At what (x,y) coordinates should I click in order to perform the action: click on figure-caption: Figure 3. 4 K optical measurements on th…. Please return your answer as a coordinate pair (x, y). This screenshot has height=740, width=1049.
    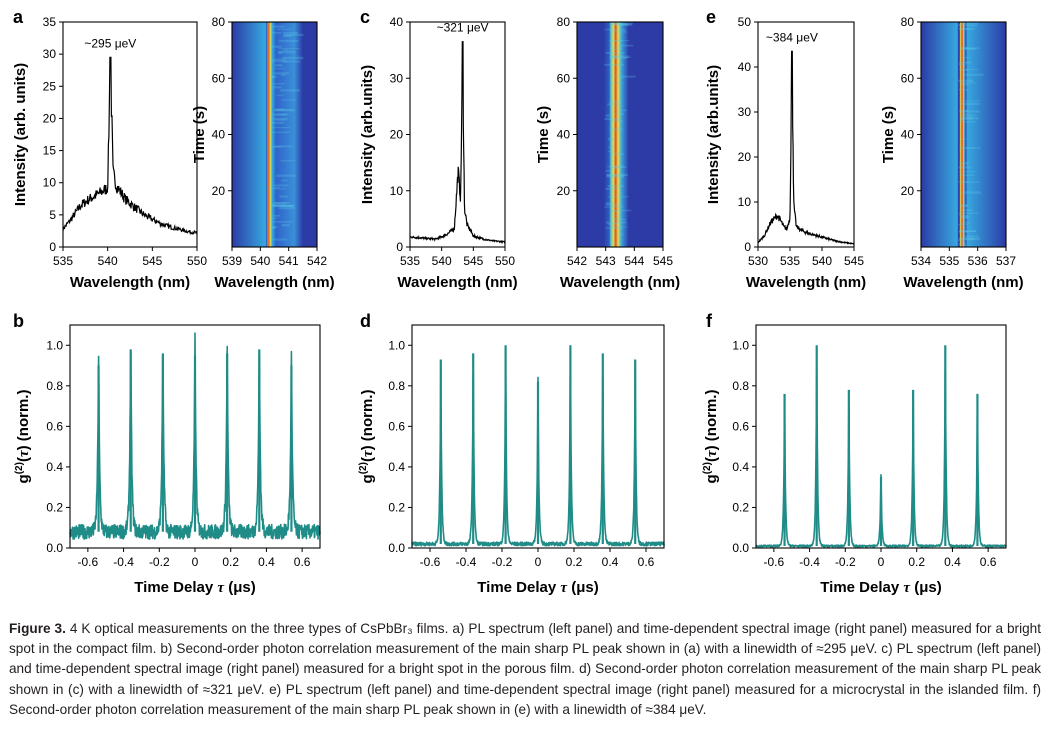
    Looking at the image, I should click on (525, 669).